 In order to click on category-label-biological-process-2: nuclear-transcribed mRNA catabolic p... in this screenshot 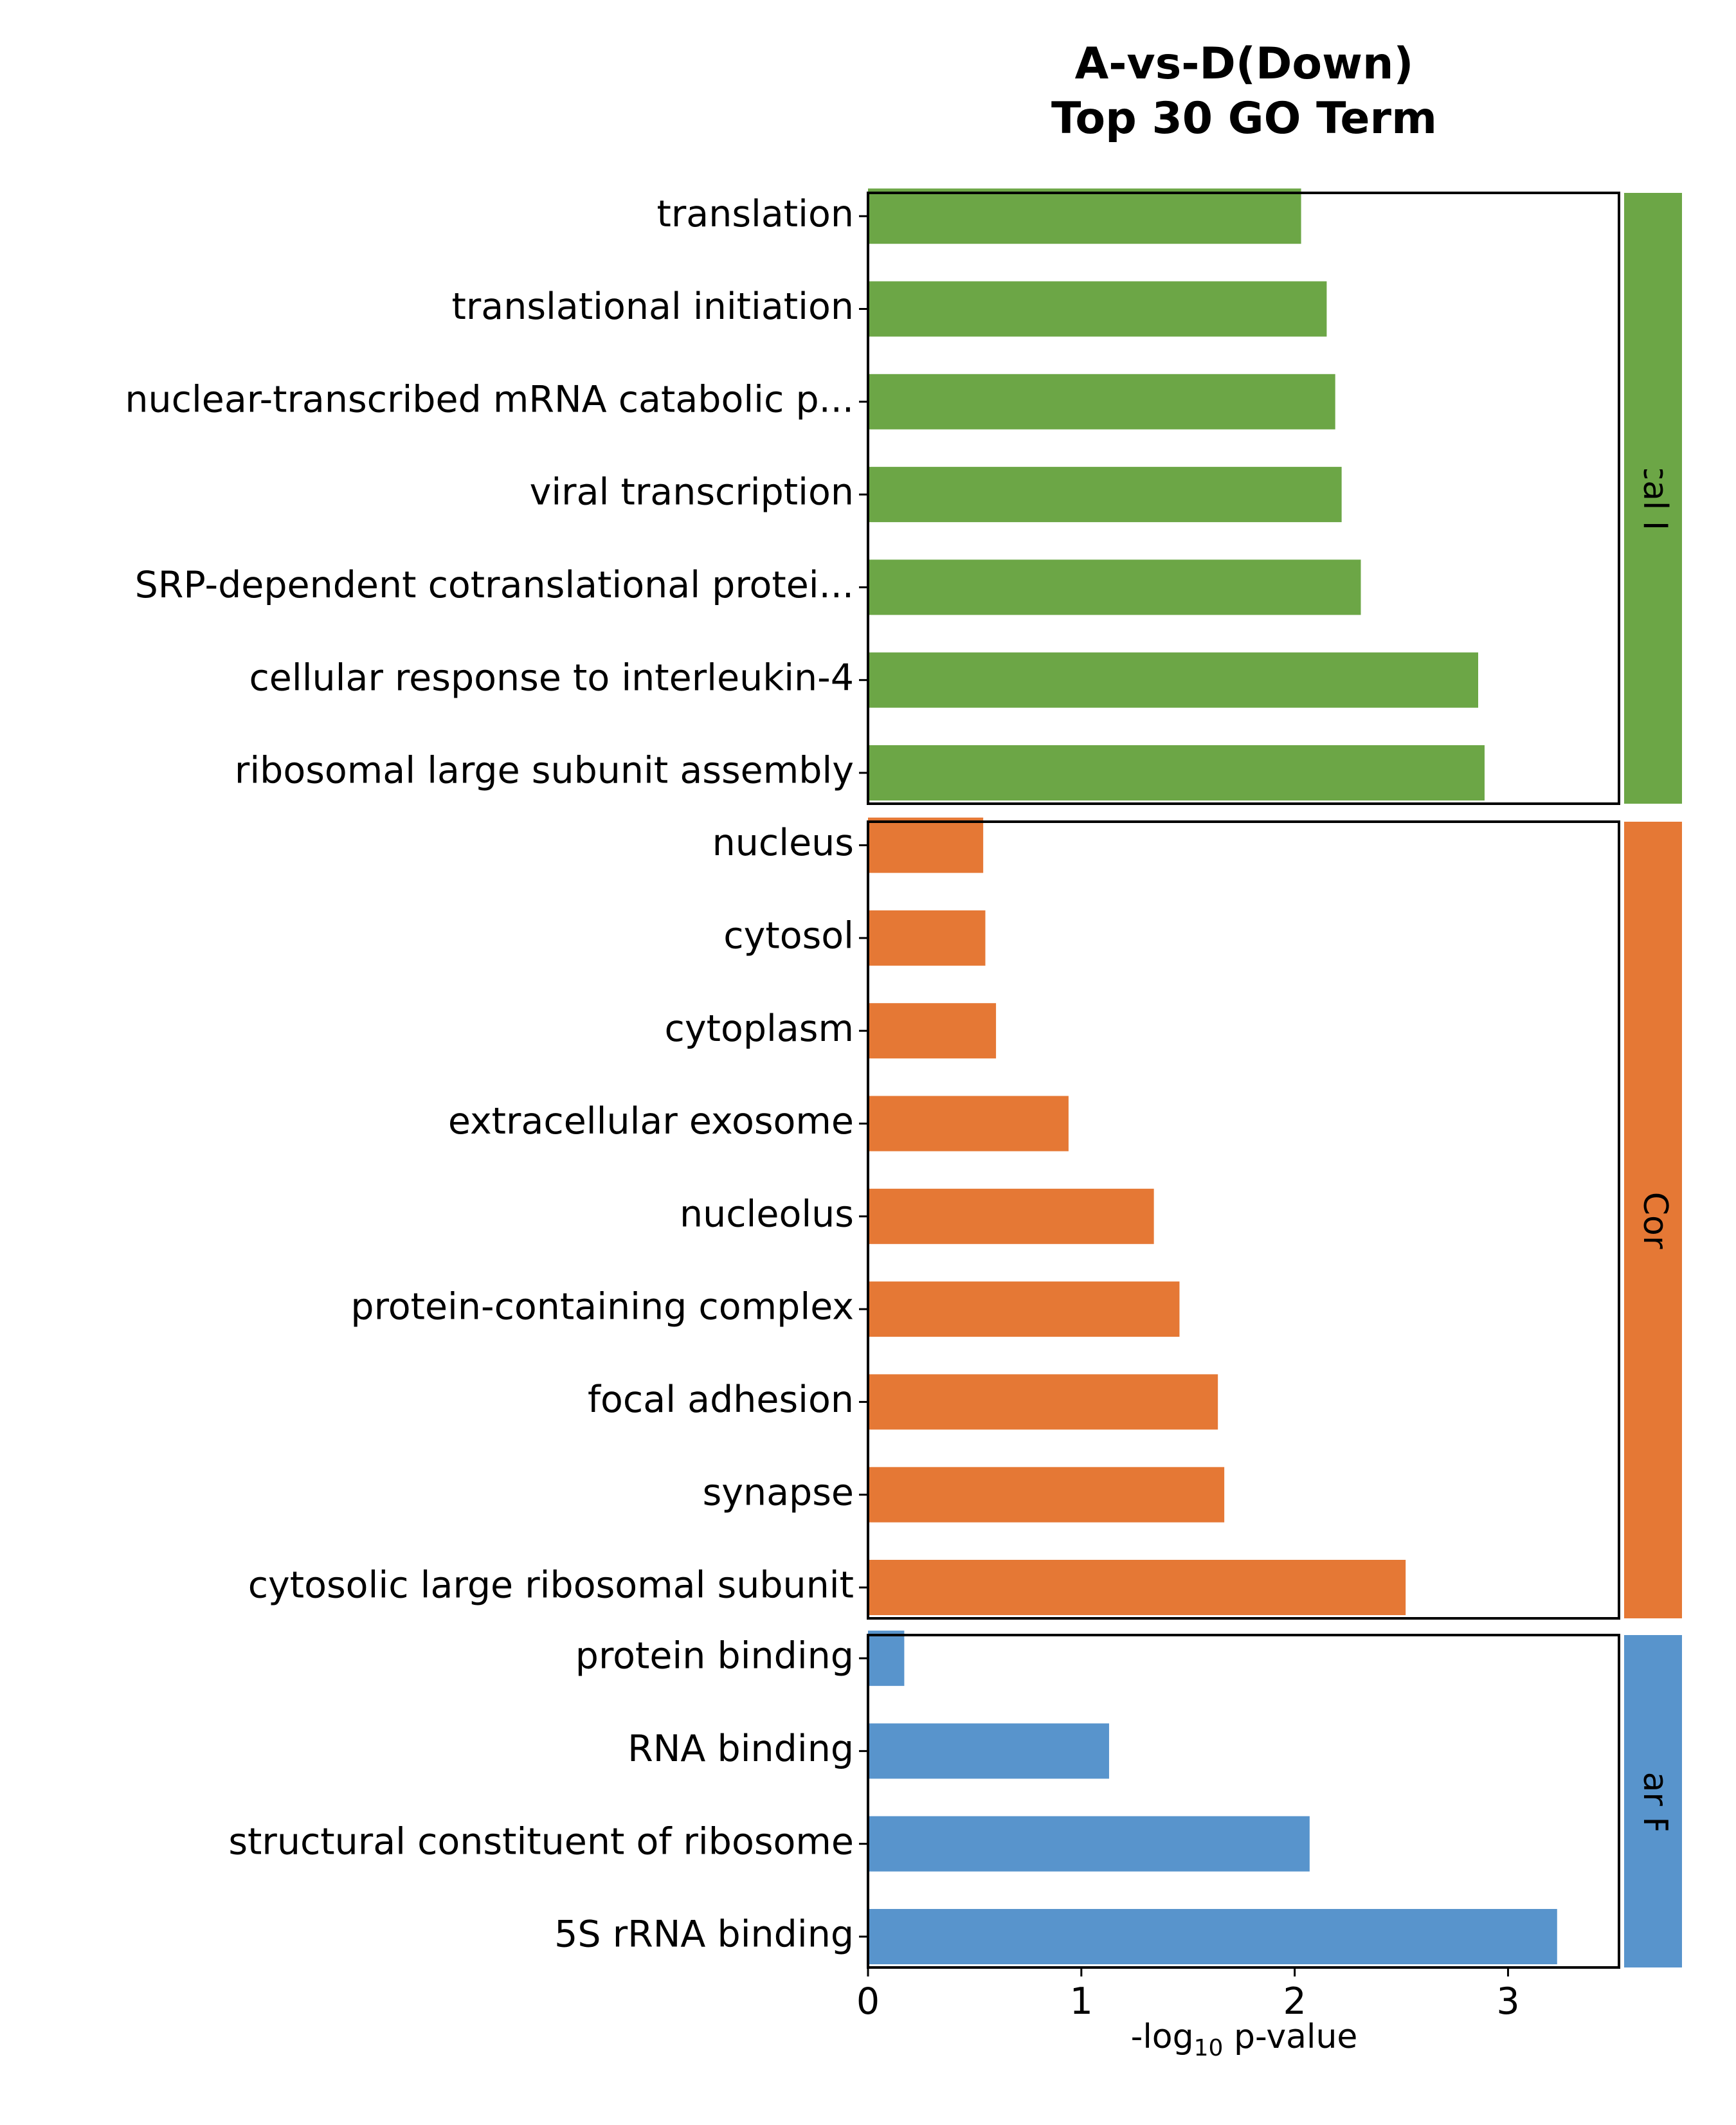, I will do `click(489, 399)`.